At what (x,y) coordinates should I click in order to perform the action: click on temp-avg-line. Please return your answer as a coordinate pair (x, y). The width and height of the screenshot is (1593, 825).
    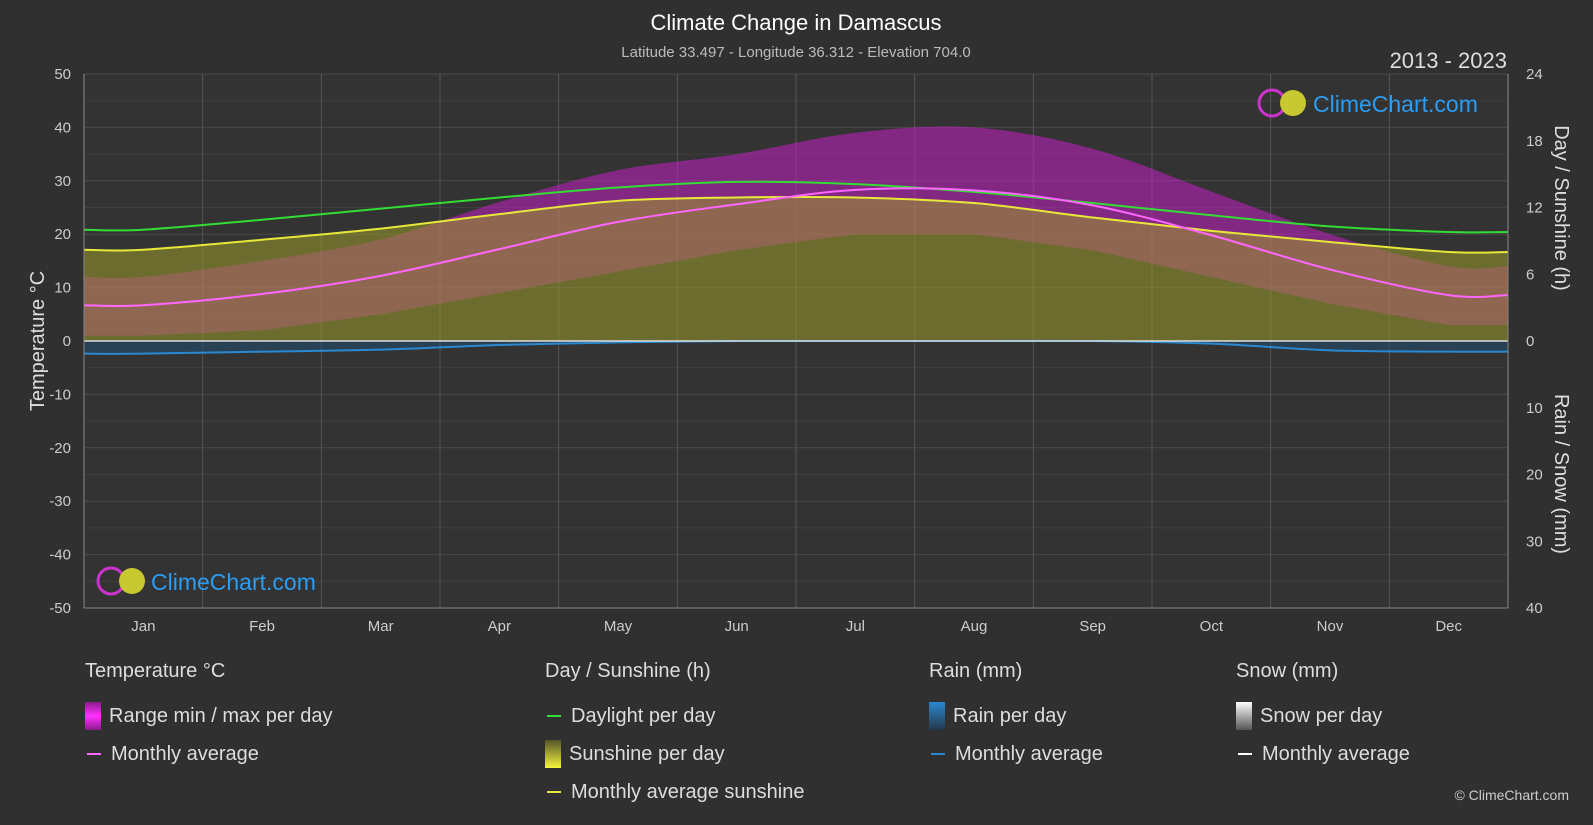
    Looking at the image, I should click on (796, 247).